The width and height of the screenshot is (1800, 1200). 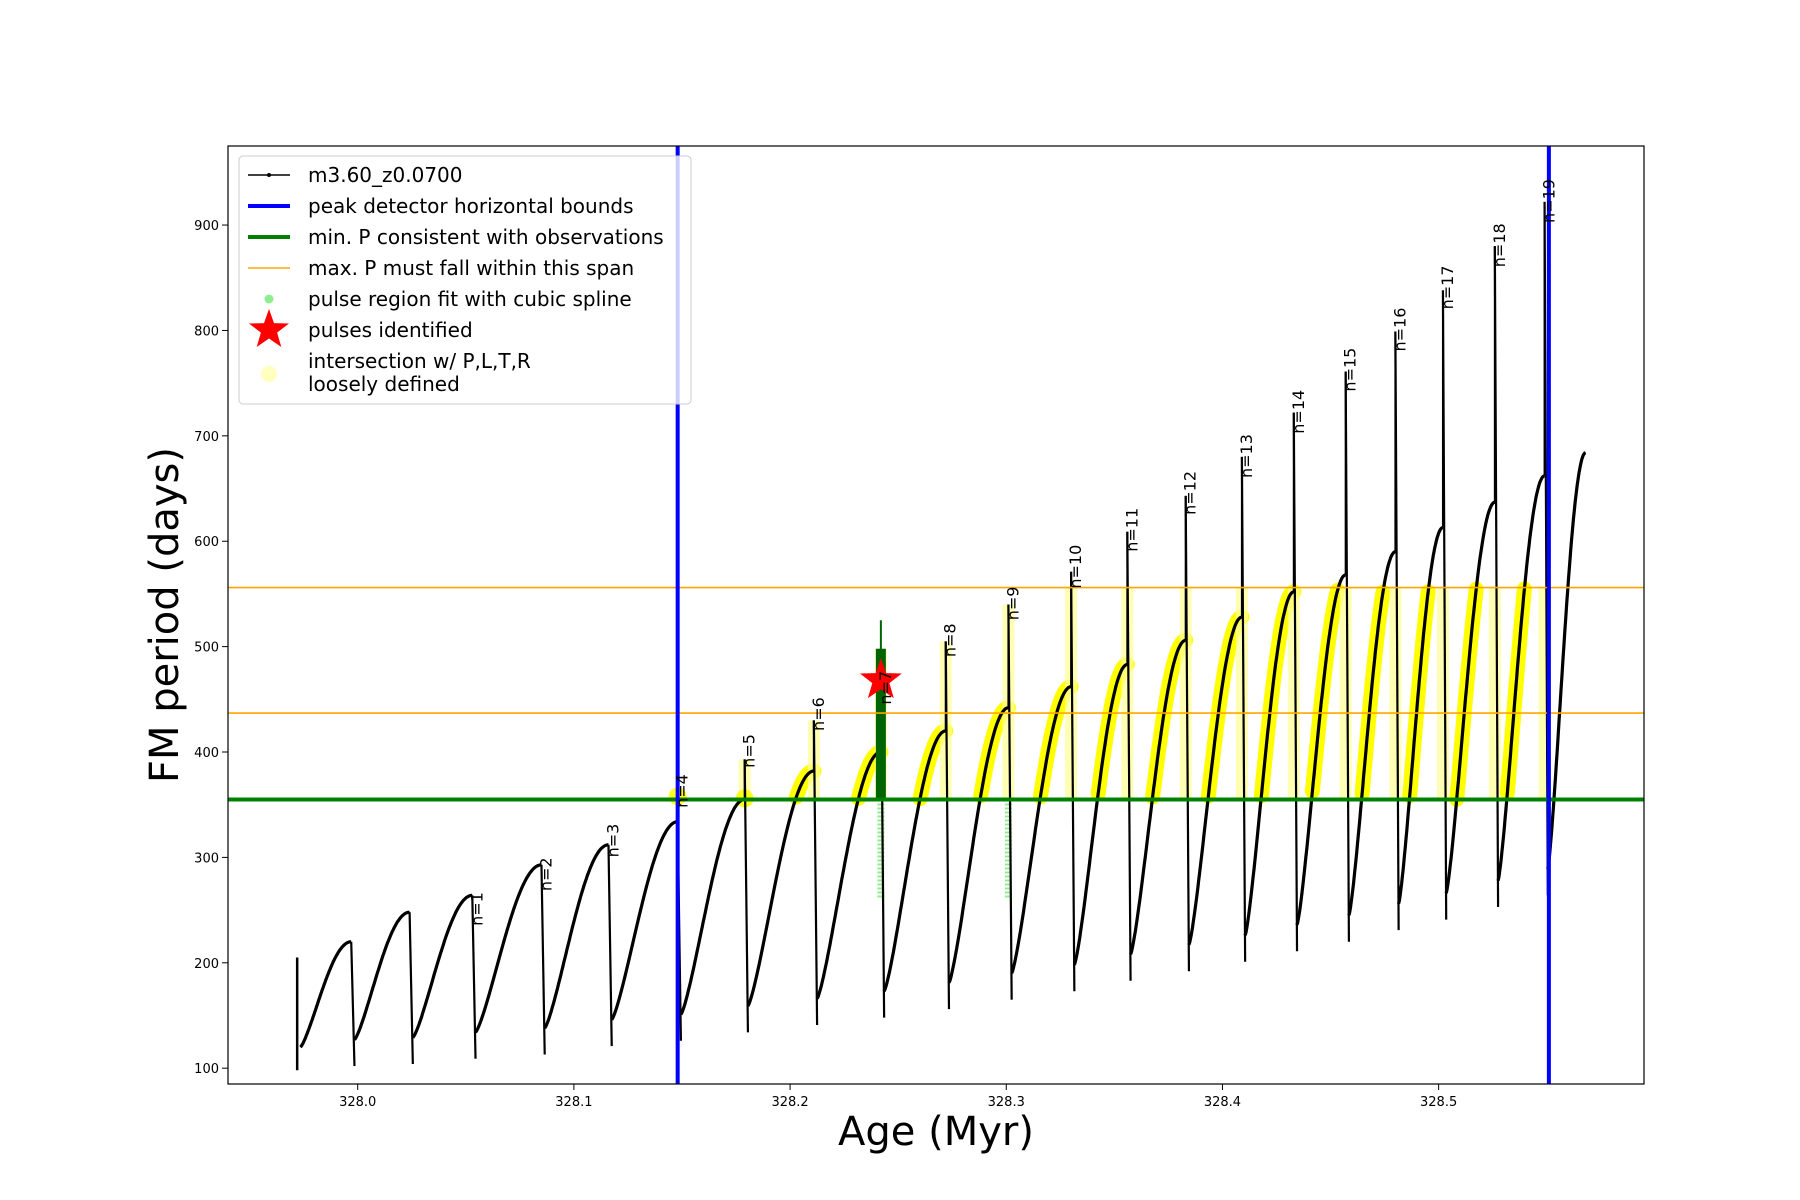 I want to click on y-axis-title: FM period (days), so click(x=165, y=615).